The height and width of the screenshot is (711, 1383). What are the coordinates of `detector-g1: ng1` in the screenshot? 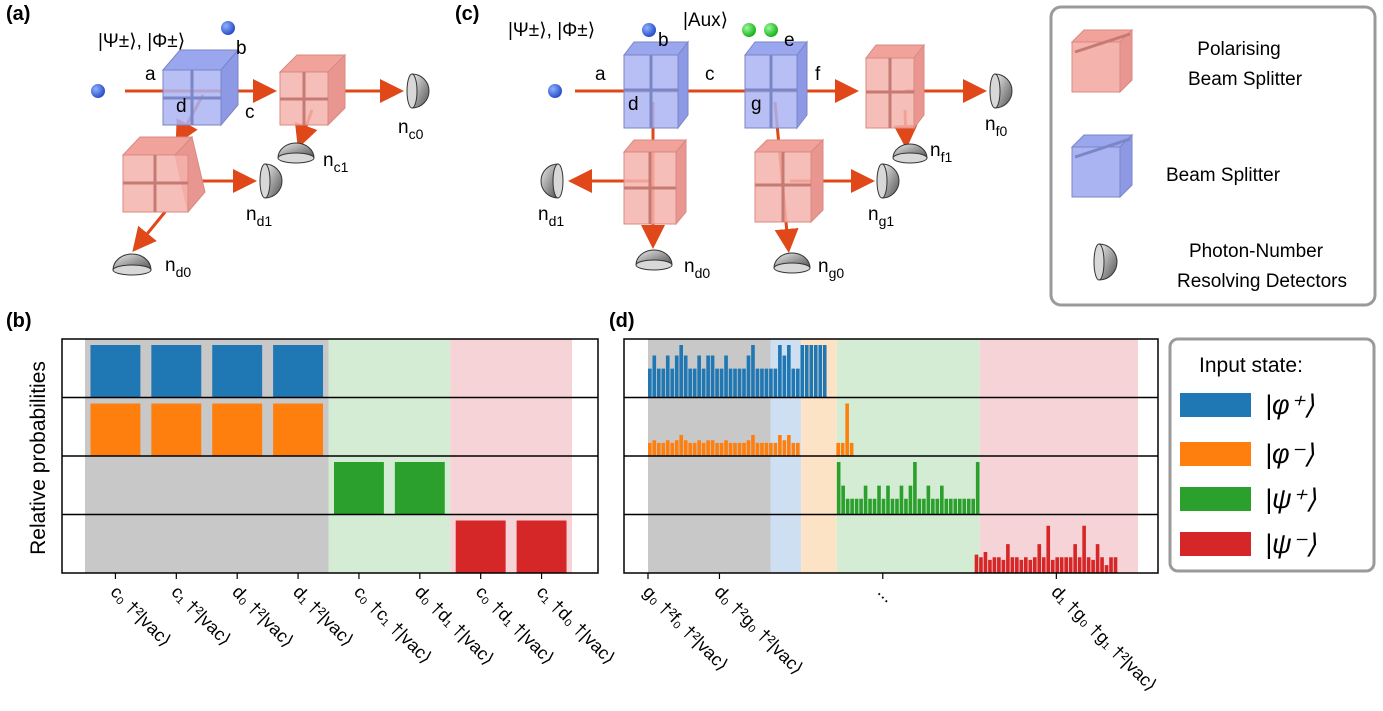 It's located at (884, 196).